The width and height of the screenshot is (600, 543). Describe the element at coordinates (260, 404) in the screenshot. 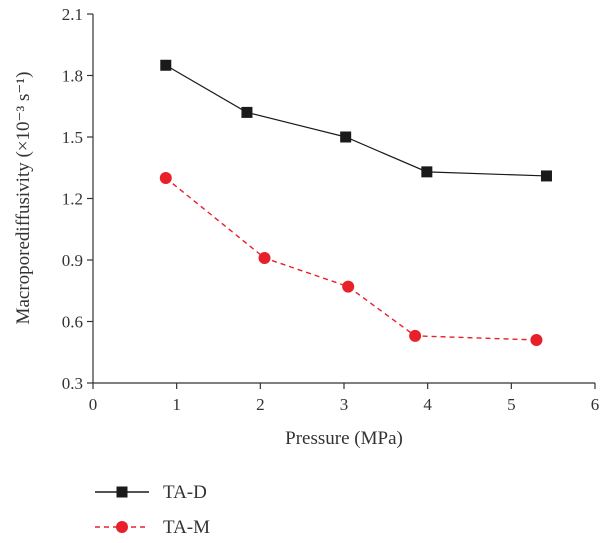

I see `x-tick-label: 2` at that location.